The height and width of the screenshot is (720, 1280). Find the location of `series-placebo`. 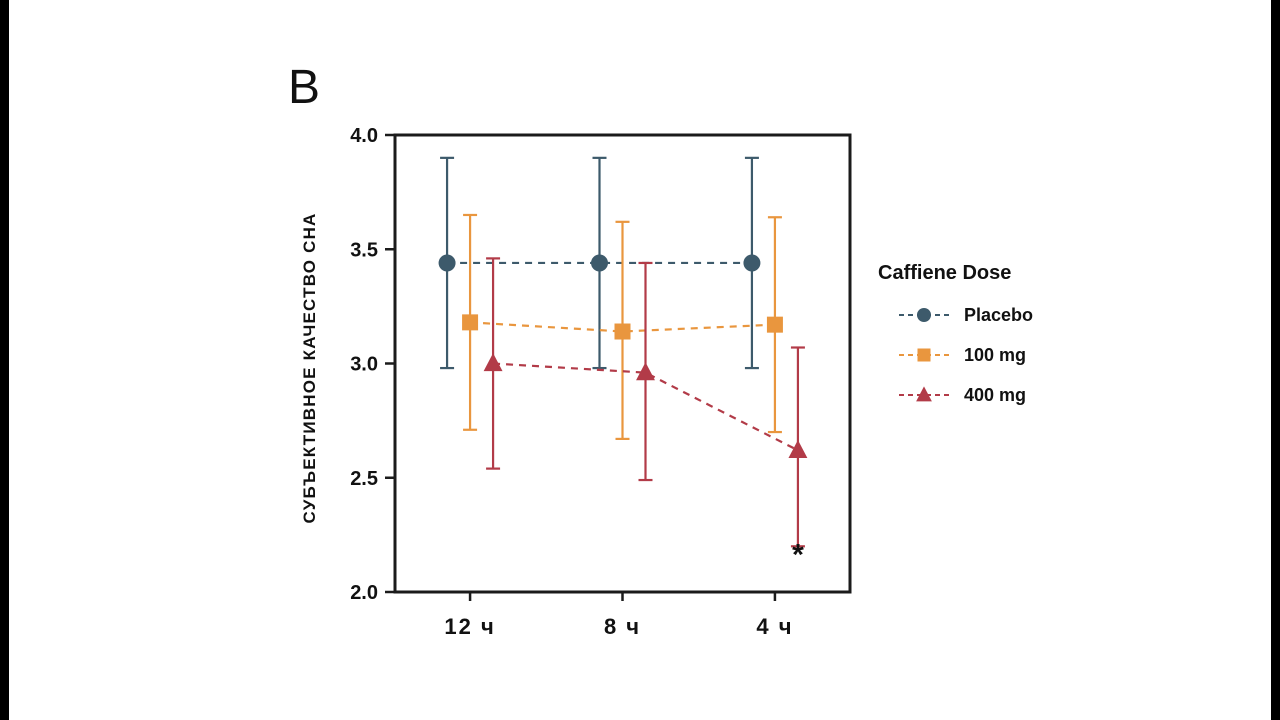

series-placebo is located at coordinates (599, 263).